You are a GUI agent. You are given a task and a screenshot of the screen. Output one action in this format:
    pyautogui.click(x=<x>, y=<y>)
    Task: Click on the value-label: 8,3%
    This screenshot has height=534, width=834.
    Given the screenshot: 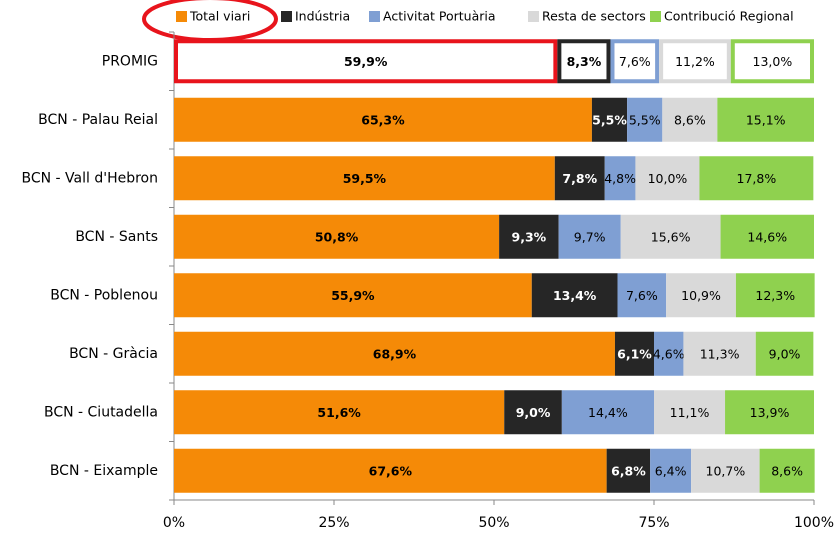 What is the action you would take?
    pyautogui.click(x=584, y=61)
    